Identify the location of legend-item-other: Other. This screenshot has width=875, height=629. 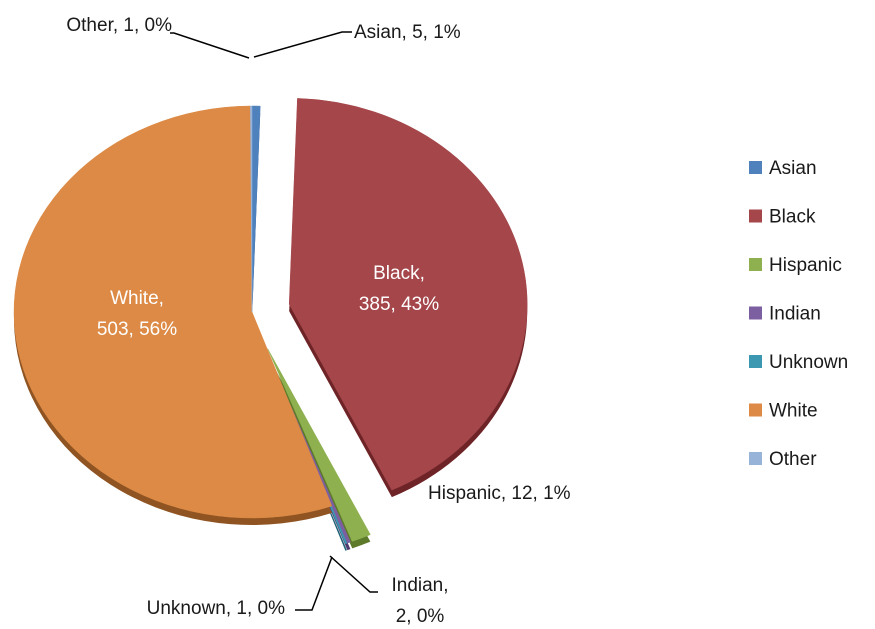
(783, 459).